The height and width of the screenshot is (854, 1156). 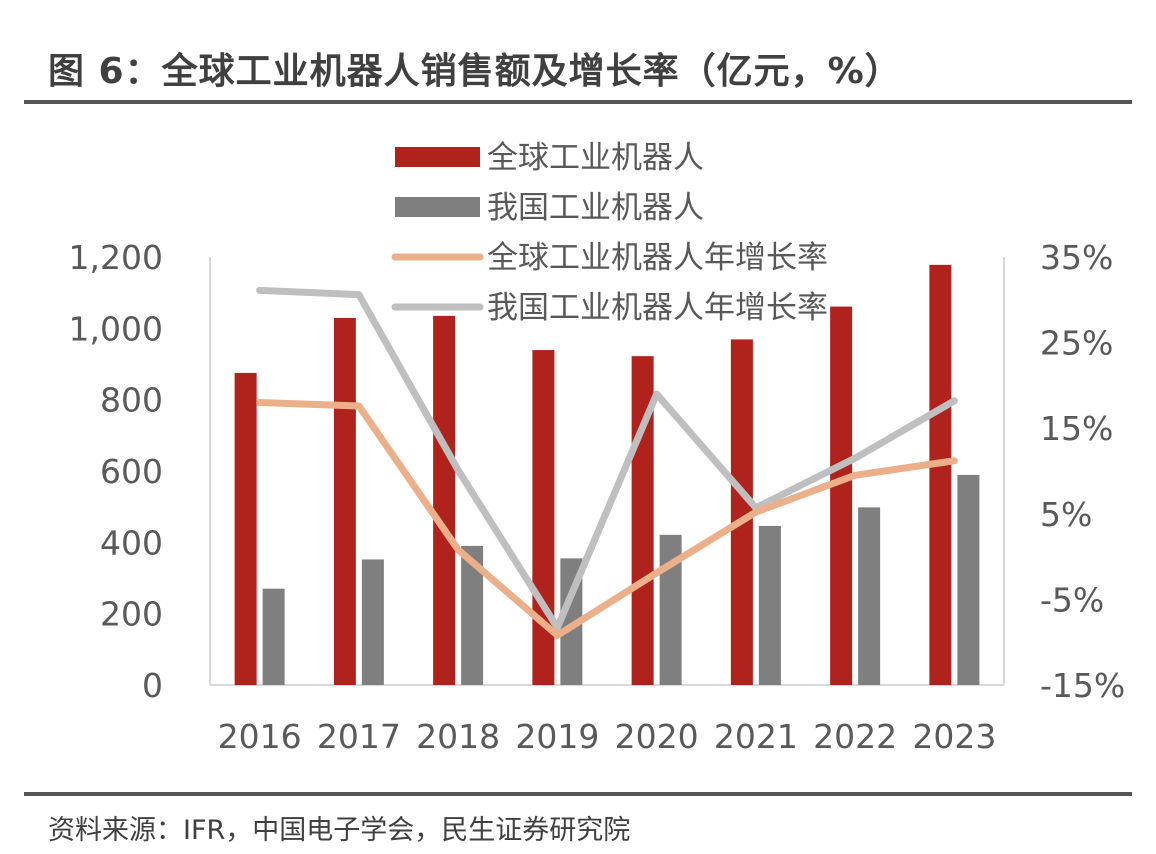 I want to click on left-tick-label: 1,000, so click(x=116, y=328).